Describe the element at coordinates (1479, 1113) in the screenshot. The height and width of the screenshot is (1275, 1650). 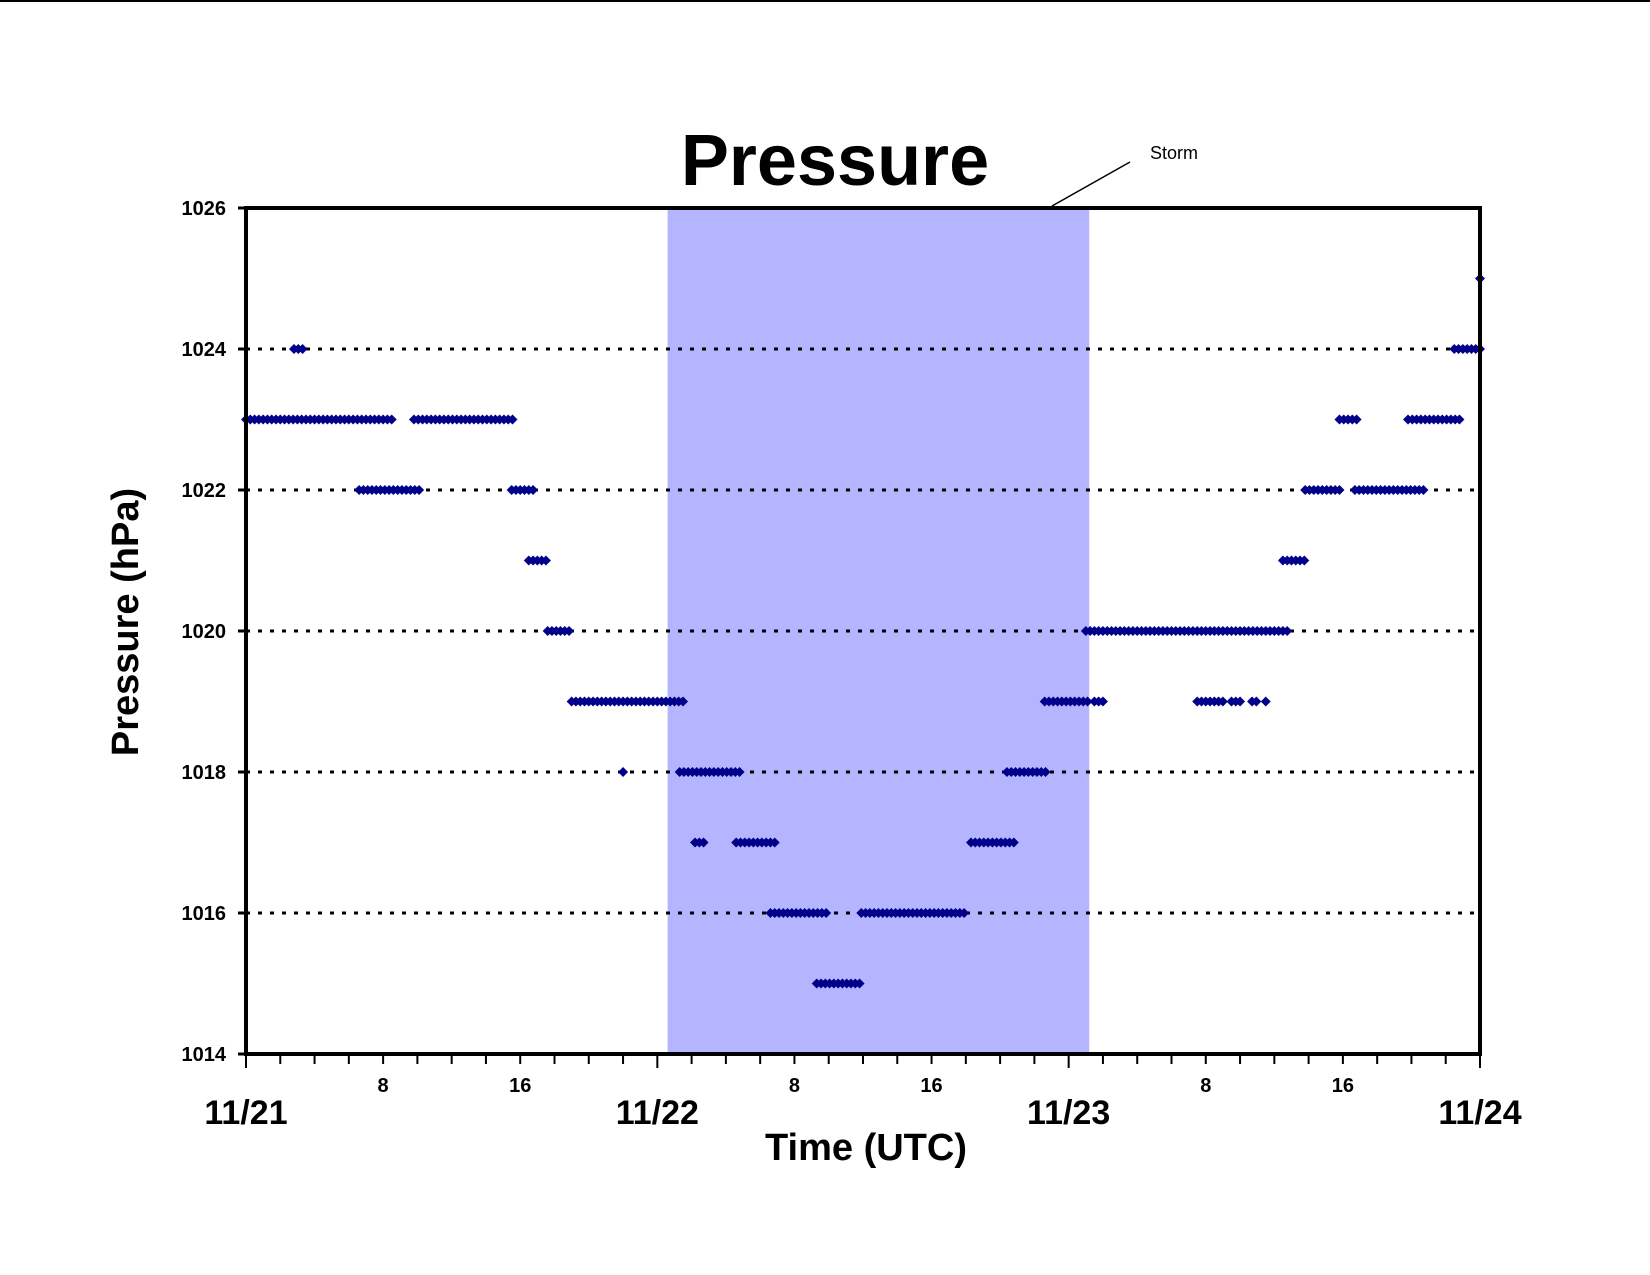
I see `x-day-label: 11/24` at that location.